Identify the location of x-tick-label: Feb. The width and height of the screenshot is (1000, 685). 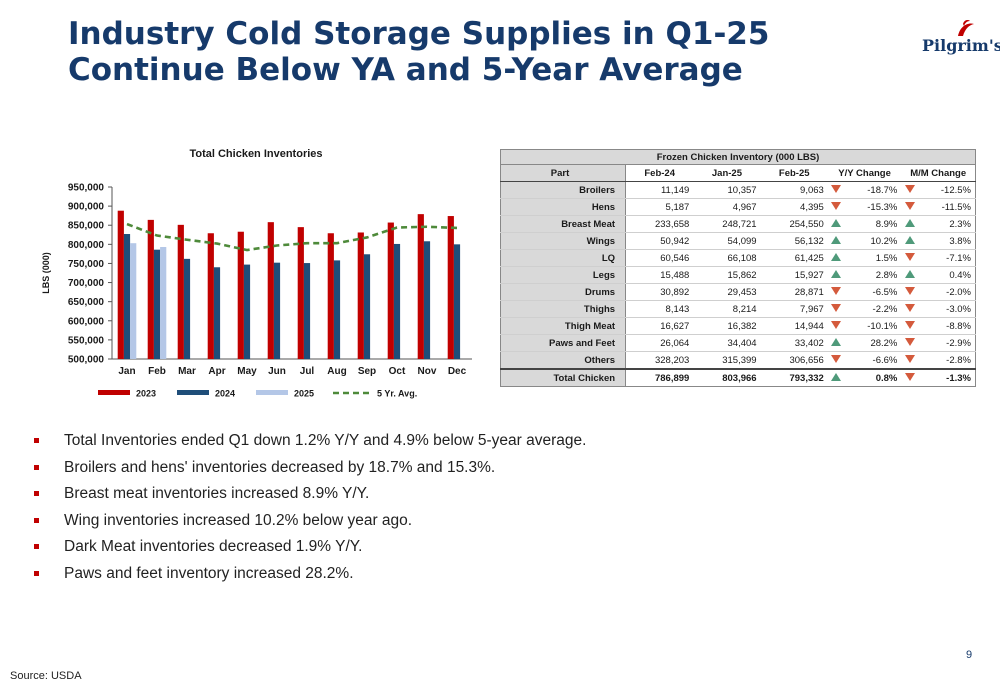
(157, 371).